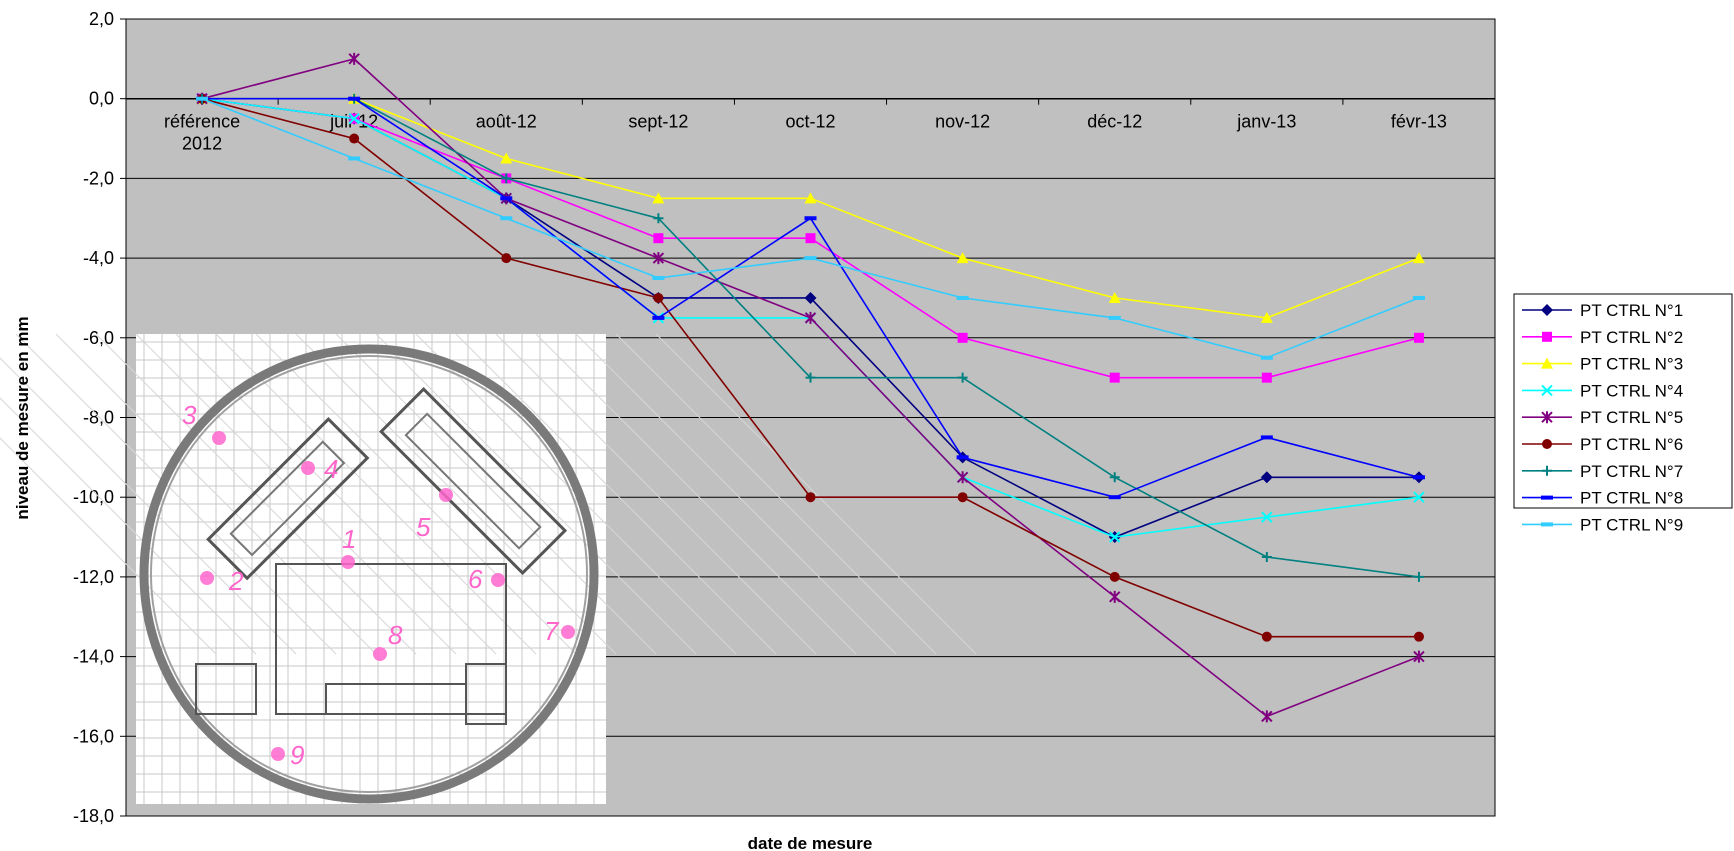  Describe the element at coordinates (552, 631) in the screenshot. I see `control-point-label: 7` at that location.